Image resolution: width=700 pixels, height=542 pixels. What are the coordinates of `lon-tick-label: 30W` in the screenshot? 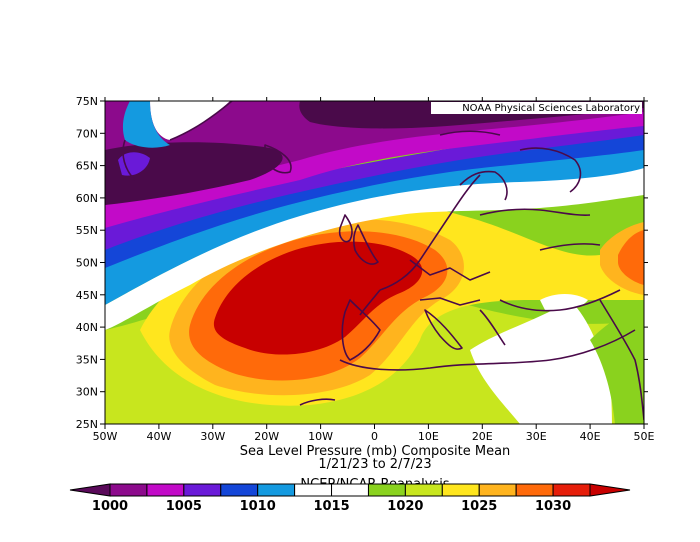 It's located at (212, 436).